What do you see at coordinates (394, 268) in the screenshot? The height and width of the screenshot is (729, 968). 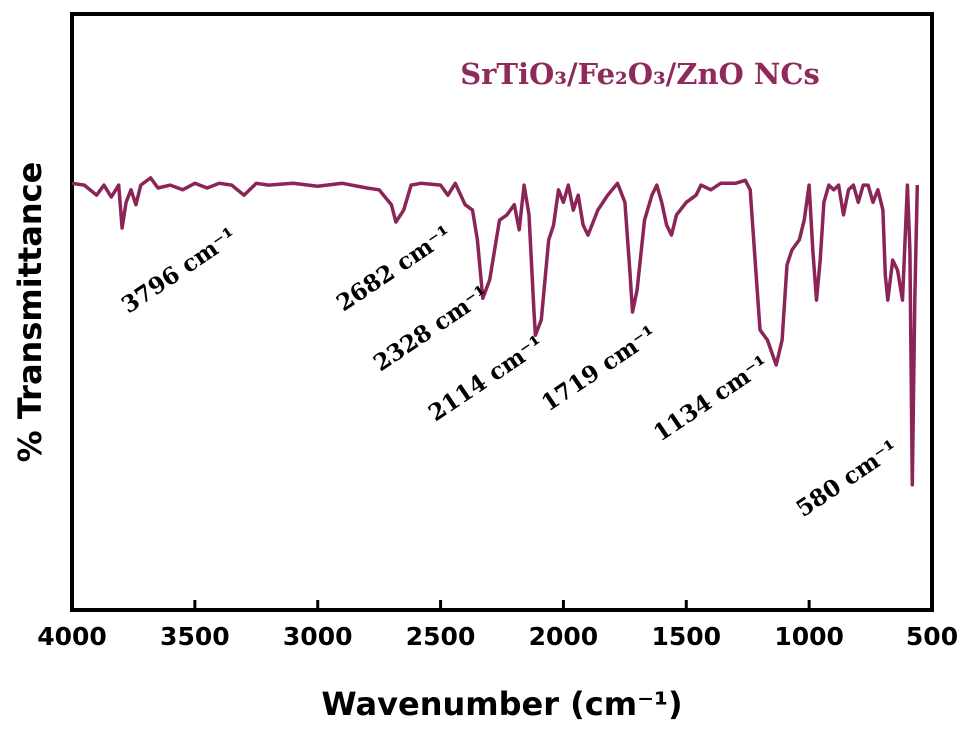 I see `peak-annotation: 2682 cm⁻¹` at bounding box center [394, 268].